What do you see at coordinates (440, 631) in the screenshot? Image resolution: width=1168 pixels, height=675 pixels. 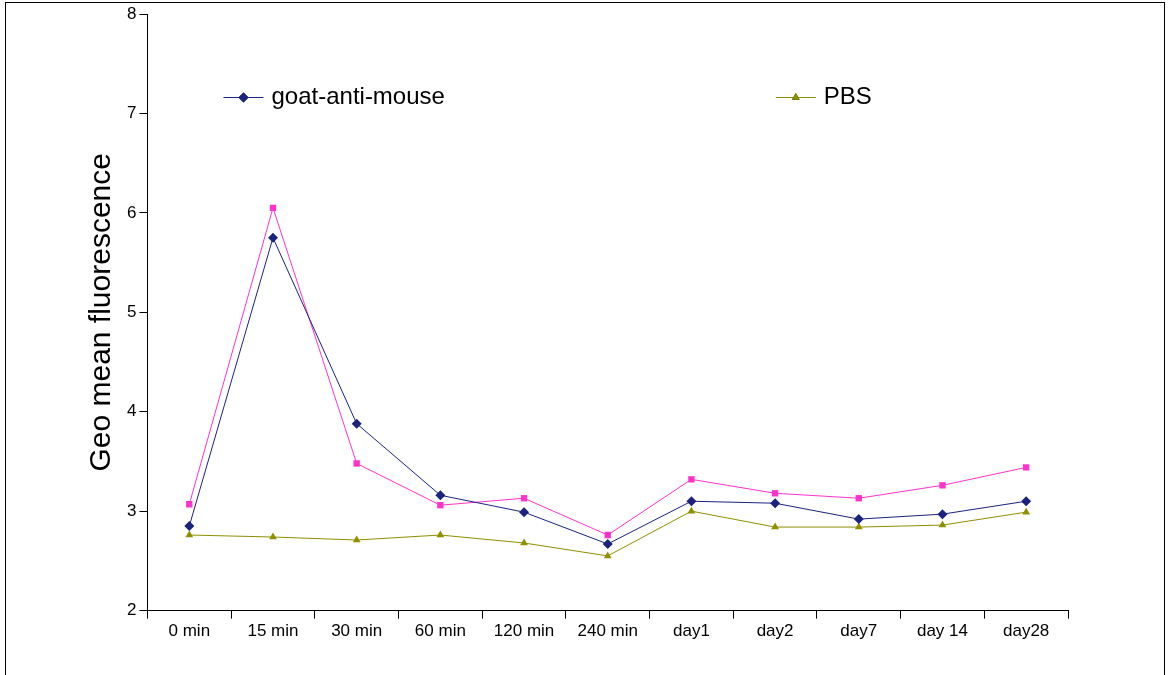 I see `x-tick-label: 60 min` at bounding box center [440, 631].